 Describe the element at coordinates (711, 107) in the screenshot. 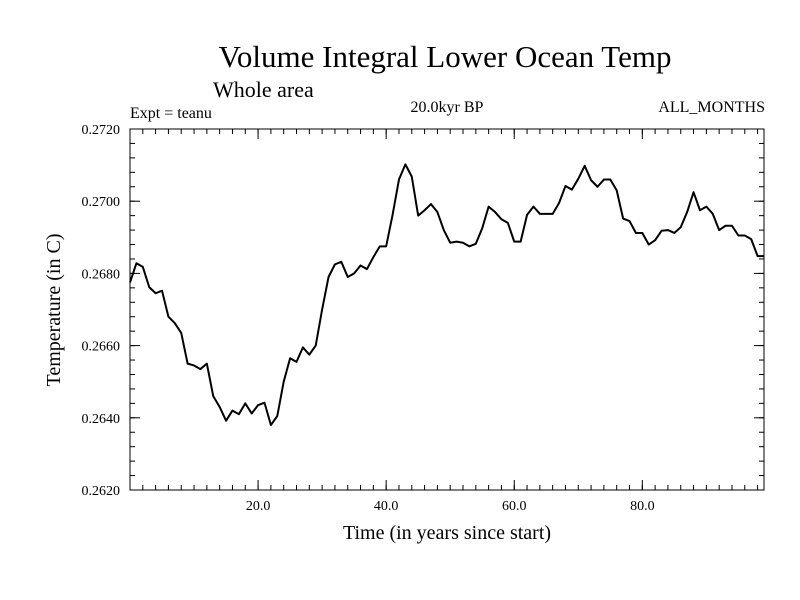

I see `months-label: ALL_MONTHS` at that location.